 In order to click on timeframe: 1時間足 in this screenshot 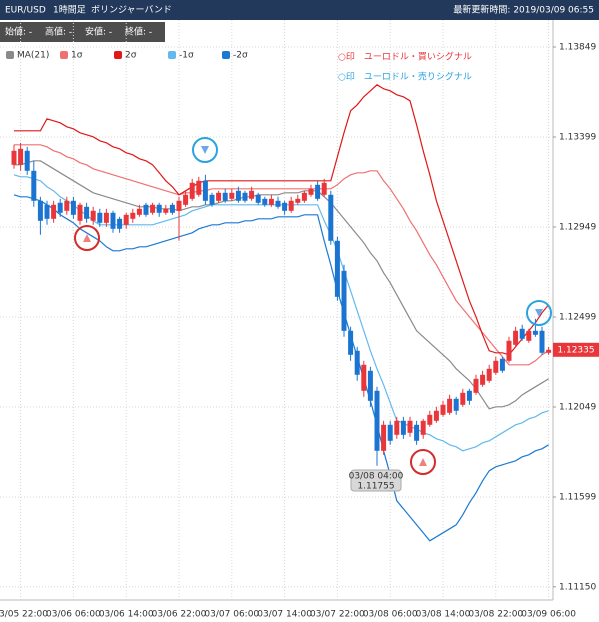, I will do `click(69, 10)`.